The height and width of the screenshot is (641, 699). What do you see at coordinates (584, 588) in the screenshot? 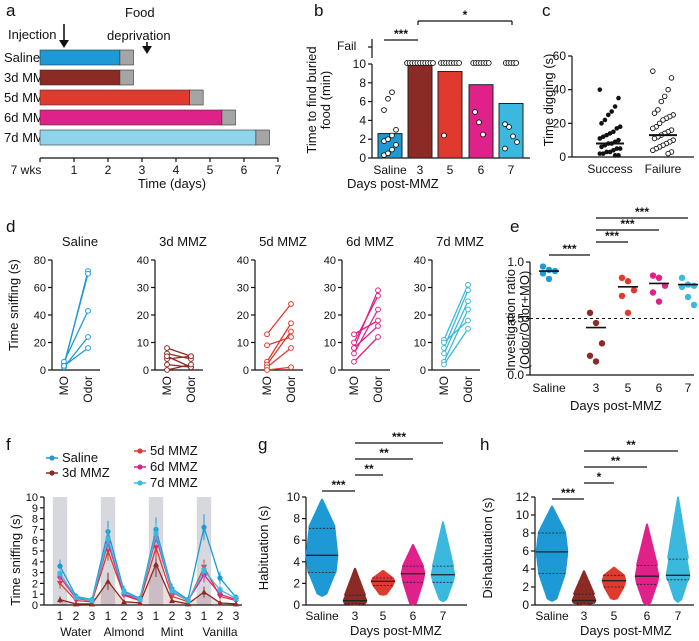
I see `h-violin` at bounding box center [584, 588].